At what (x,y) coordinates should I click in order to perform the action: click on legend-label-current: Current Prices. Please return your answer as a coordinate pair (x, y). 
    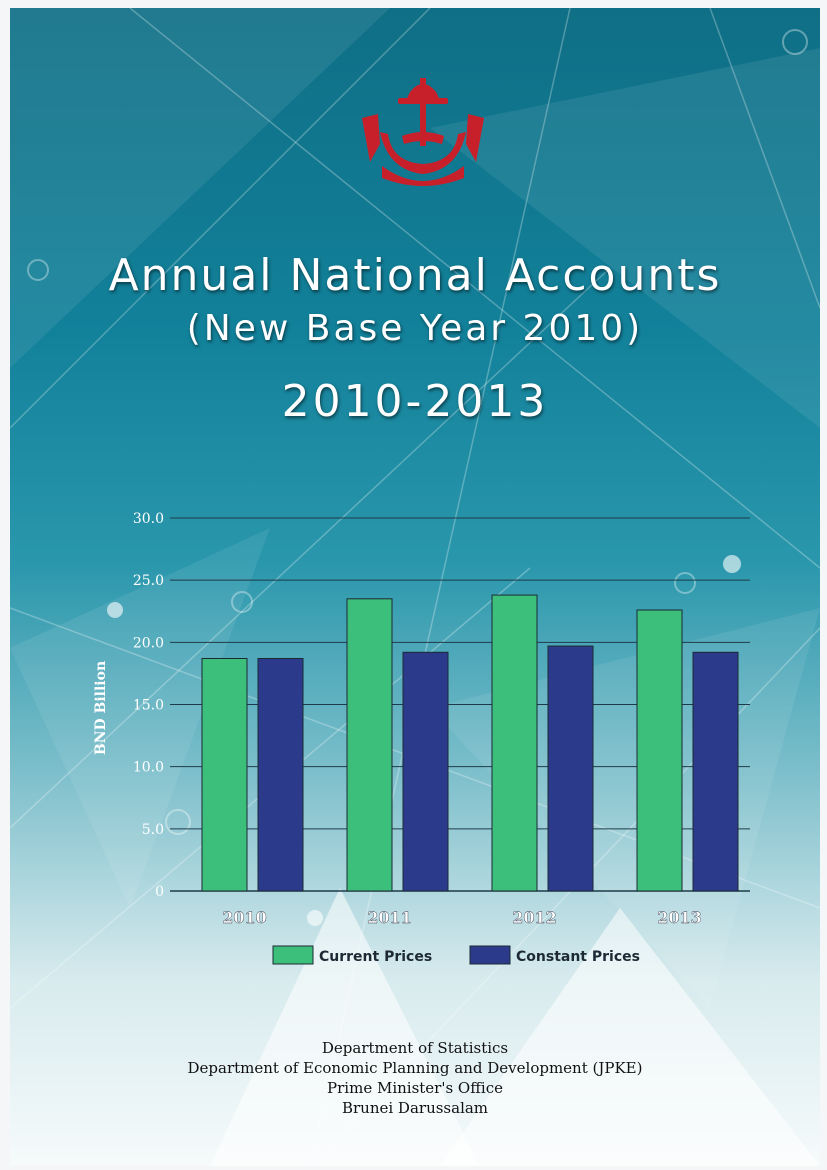
    Looking at the image, I should click on (375, 957).